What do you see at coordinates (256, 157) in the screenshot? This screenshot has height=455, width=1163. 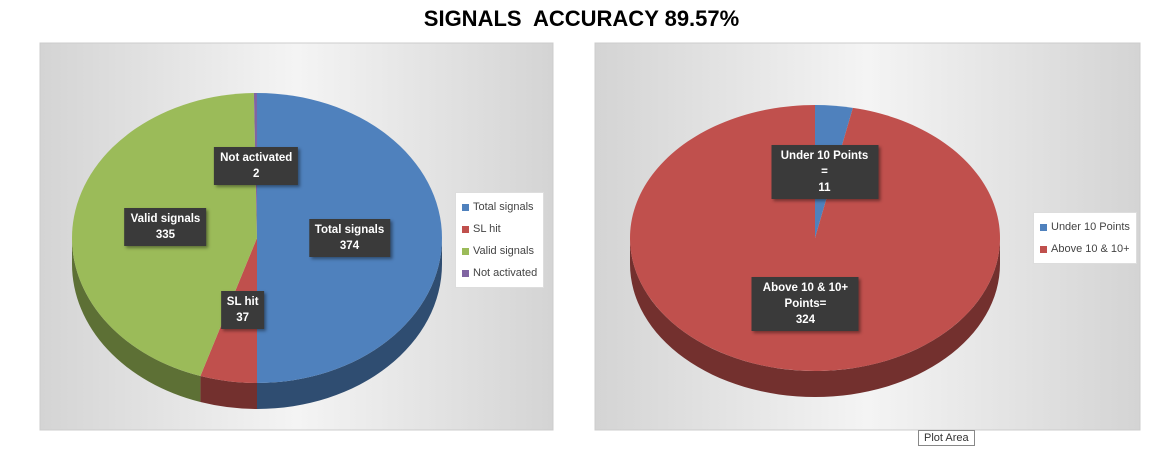 I see `data-label-name: Not activated` at bounding box center [256, 157].